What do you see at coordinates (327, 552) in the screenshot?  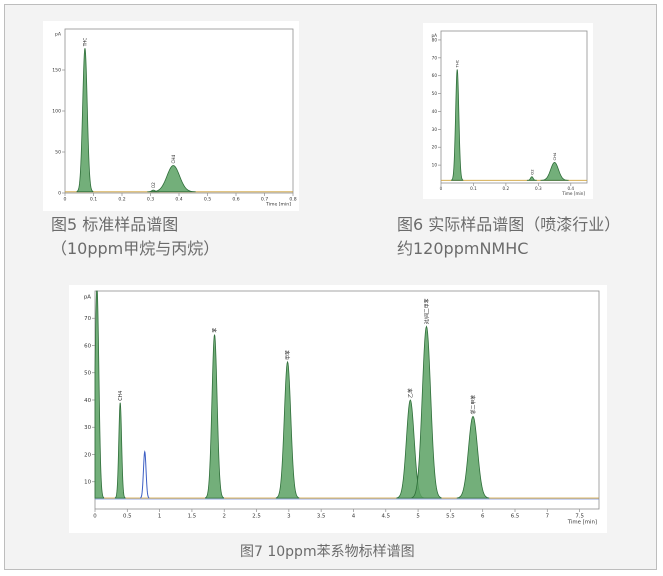 I see `fig7-caption: 图7 10ppm苯系物标样谱图` at bounding box center [327, 552].